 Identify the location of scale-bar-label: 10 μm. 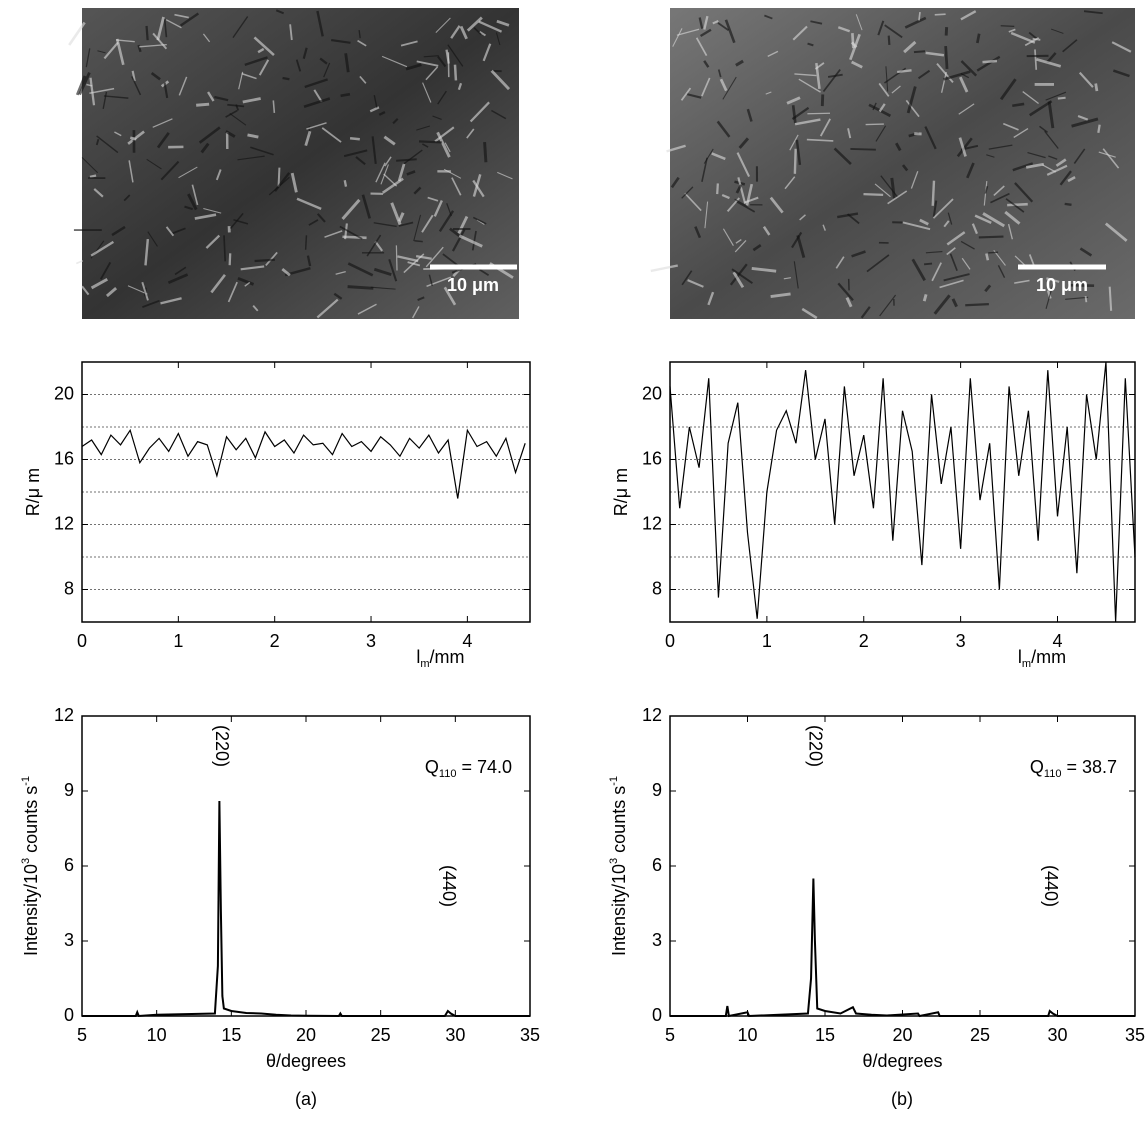
(1062, 285).